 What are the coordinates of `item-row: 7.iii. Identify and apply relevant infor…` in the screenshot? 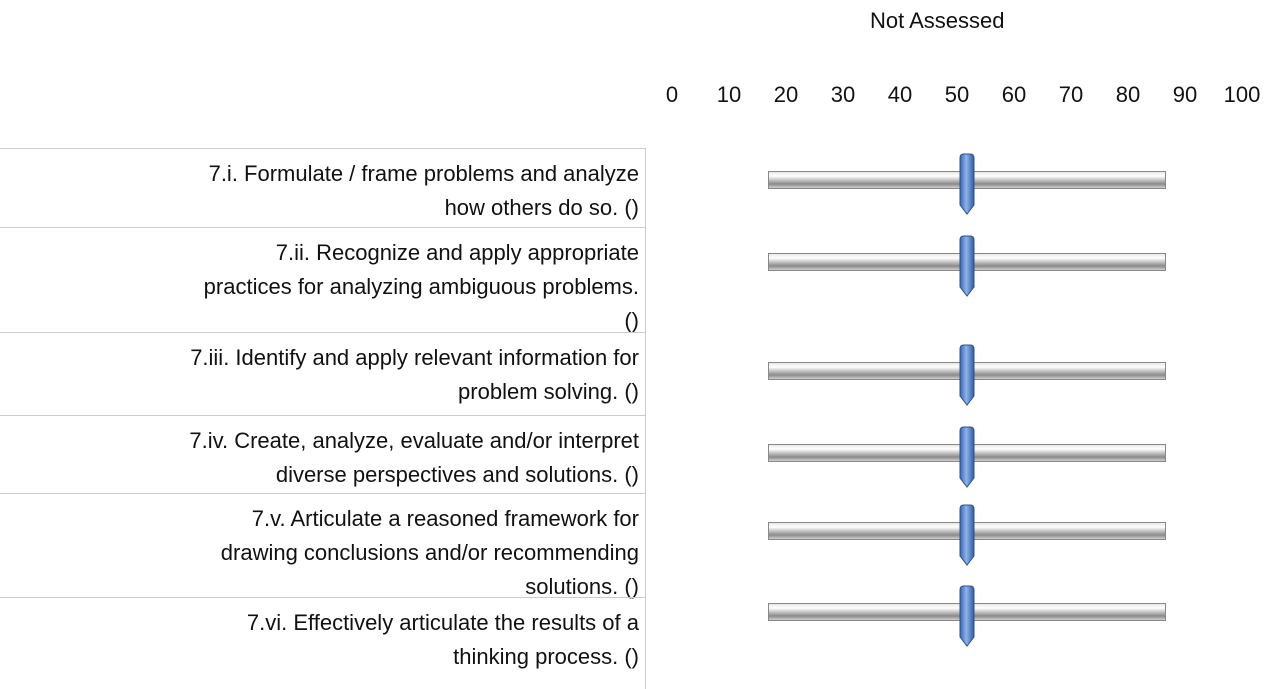 It's located at (323, 373).